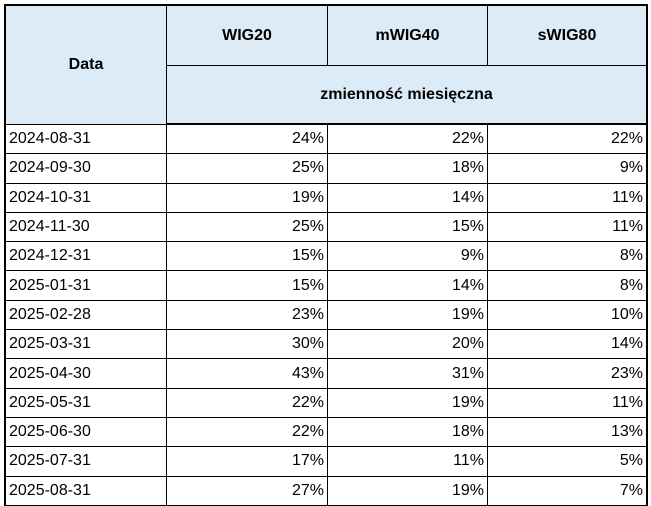  I want to click on column-header: sWIG80, so click(567, 35).